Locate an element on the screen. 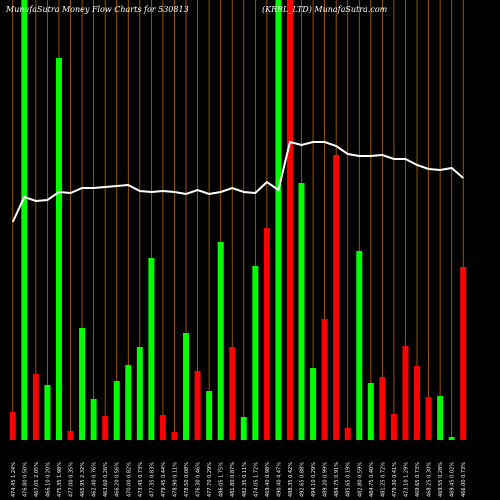 The image size is (500, 500). x-tick-label: 478.90 0.11% is located at coordinates (175, 479).